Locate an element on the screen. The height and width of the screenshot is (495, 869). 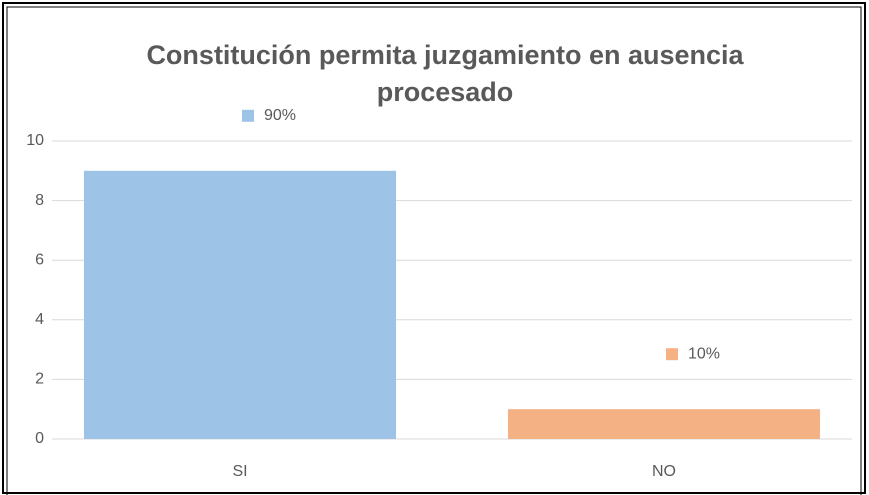
bar is located at coordinates (664, 424).